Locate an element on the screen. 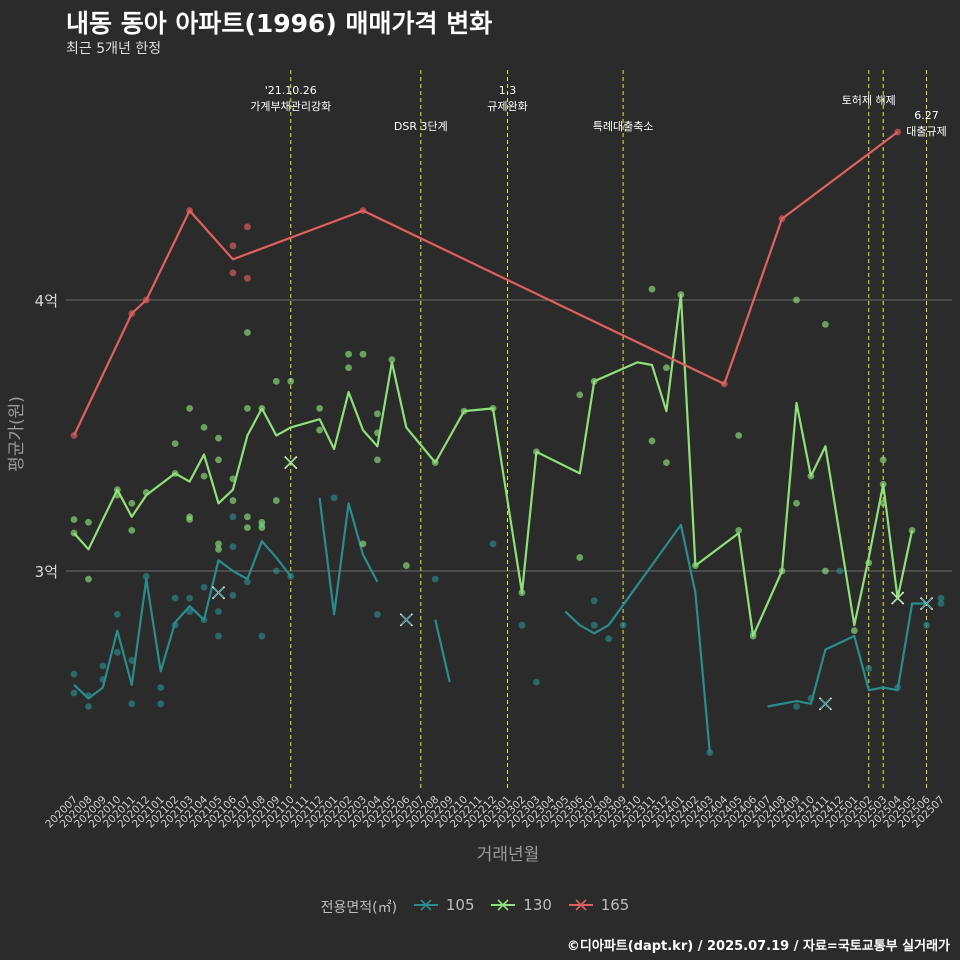 The image size is (960, 960). event-label-line: '21.10.26 is located at coordinates (291, 90).